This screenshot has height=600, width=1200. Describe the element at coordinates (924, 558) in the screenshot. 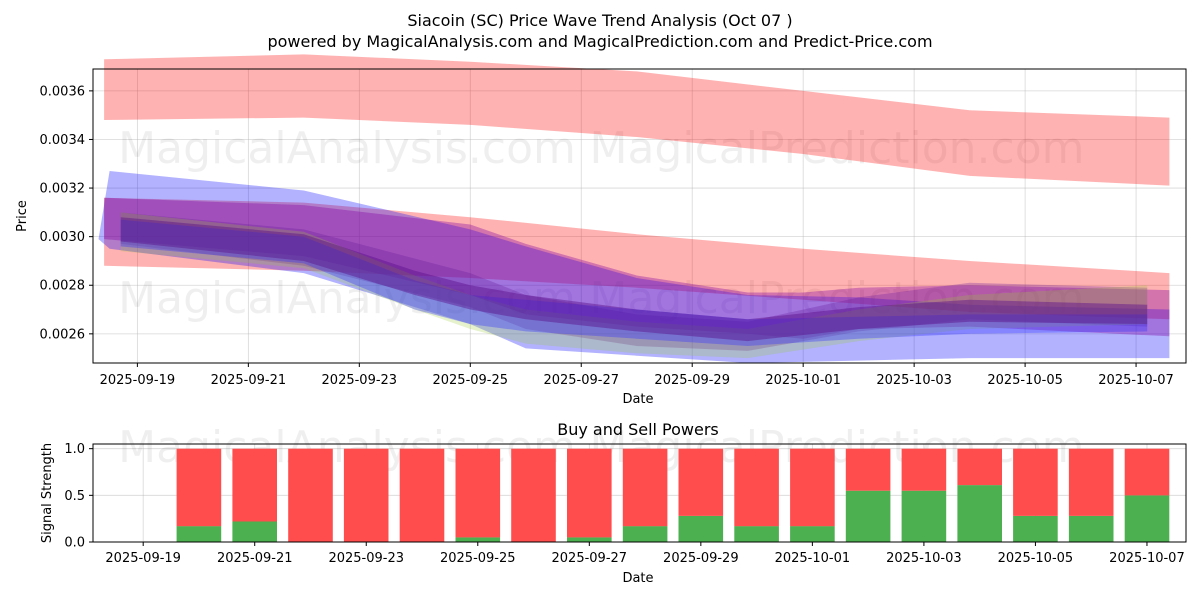

I see `power-x-tick-label: 2025-10-03` at that location.